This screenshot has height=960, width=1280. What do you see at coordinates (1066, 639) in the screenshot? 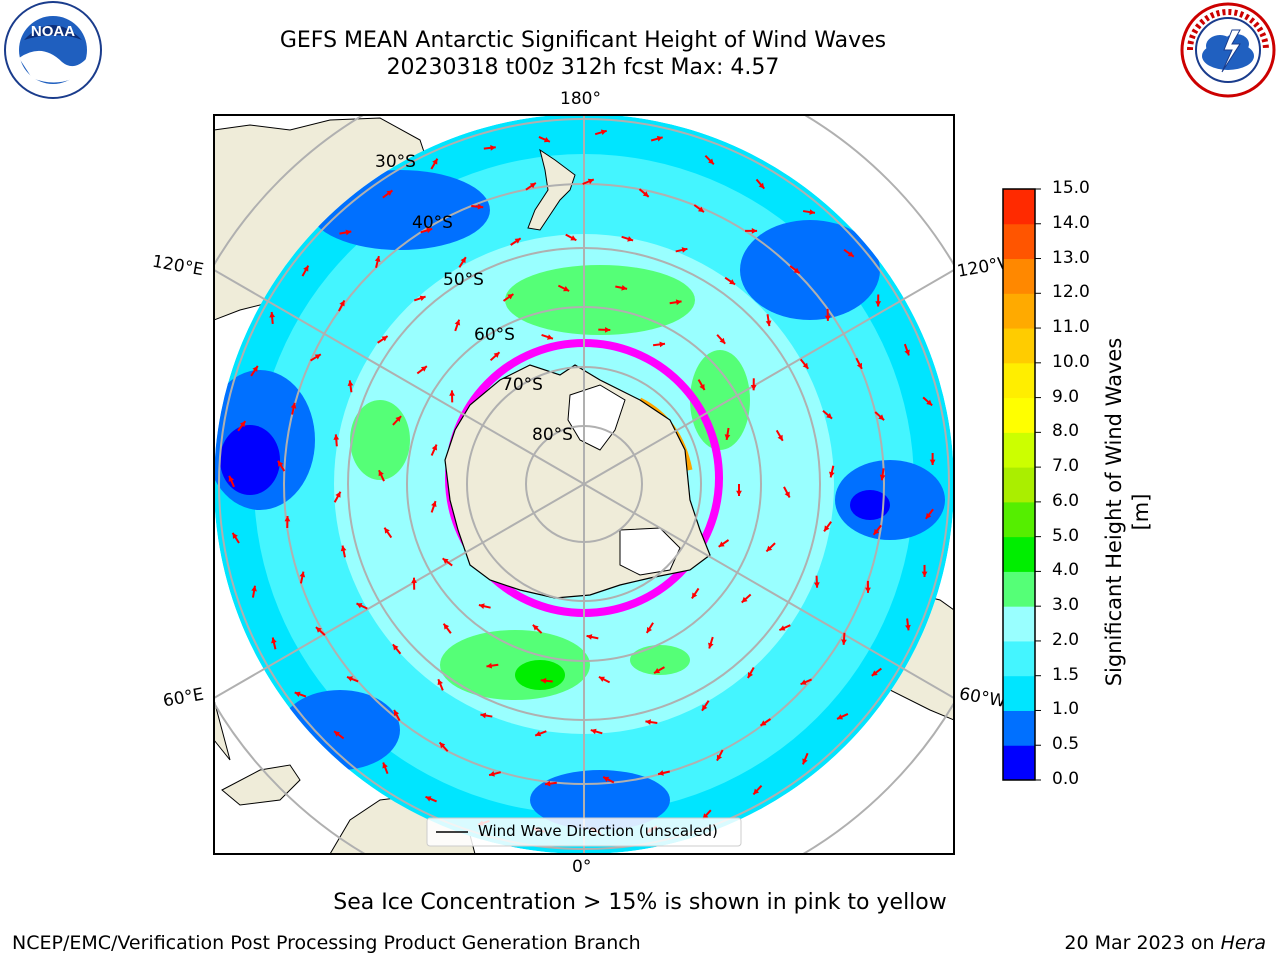
I see `colorbar-tick-label: 2.0` at bounding box center [1066, 639].